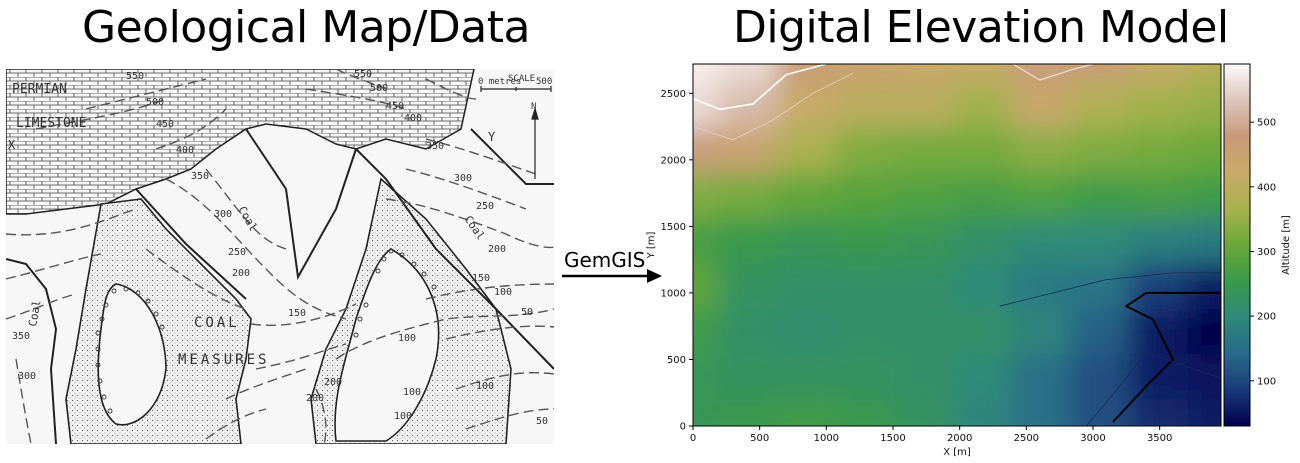  What do you see at coordinates (1266, 381) in the screenshot?
I see `colorbar-tick-label: 100` at bounding box center [1266, 381].